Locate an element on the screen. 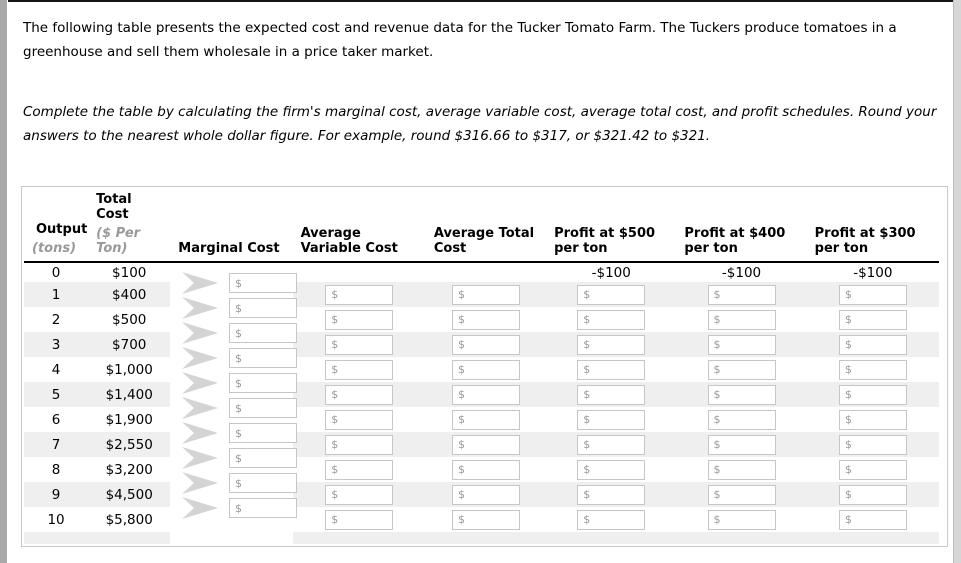 The width and height of the screenshot is (961, 563). output-cell: 10 is located at coordinates (56, 519).